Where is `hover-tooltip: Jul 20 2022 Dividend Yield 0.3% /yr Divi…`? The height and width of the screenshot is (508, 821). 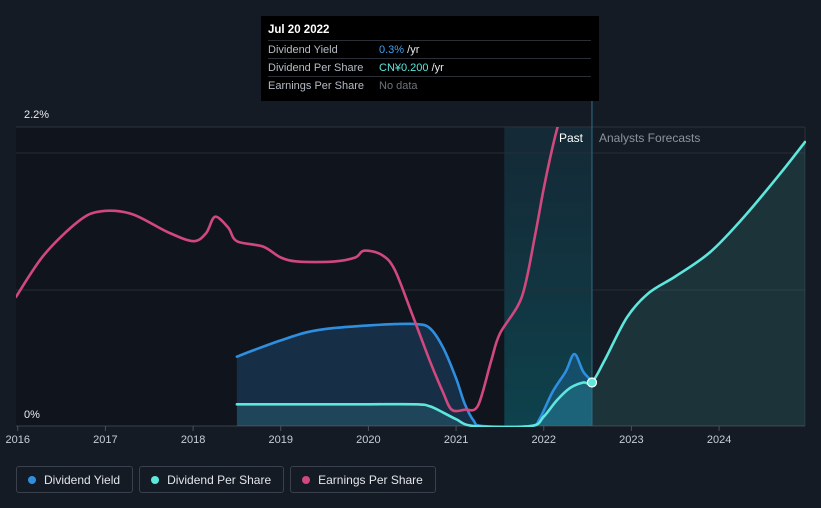 hover-tooltip: Jul 20 2022 Dividend Yield 0.3% /yr Divi… is located at coordinates (430, 58).